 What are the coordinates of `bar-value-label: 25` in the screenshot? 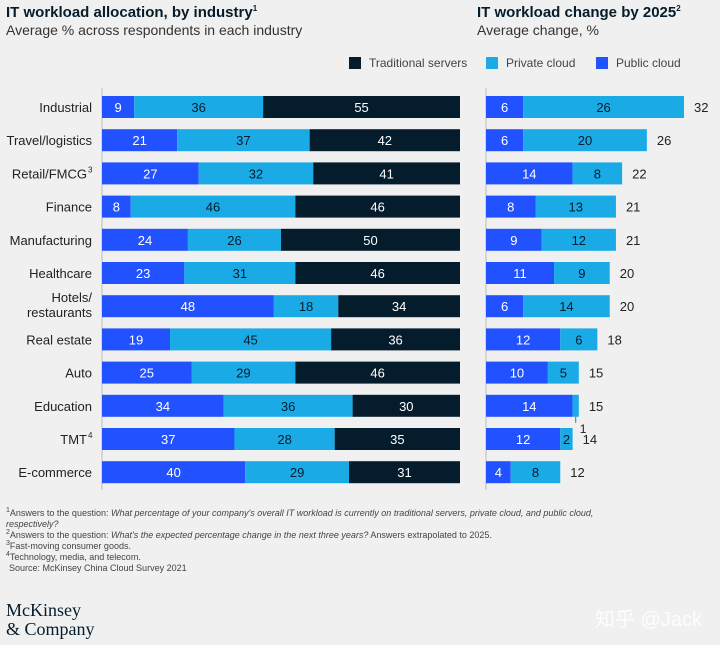 It's located at (147, 373).